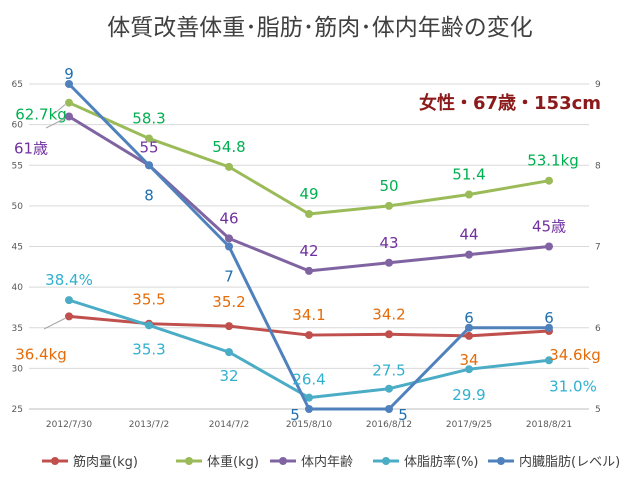 This screenshot has height=484, width=640. What do you see at coordinates (18, 369) in the screenshot?
I see `y-left-tick-label: 30` at bounding box center [18, 369].